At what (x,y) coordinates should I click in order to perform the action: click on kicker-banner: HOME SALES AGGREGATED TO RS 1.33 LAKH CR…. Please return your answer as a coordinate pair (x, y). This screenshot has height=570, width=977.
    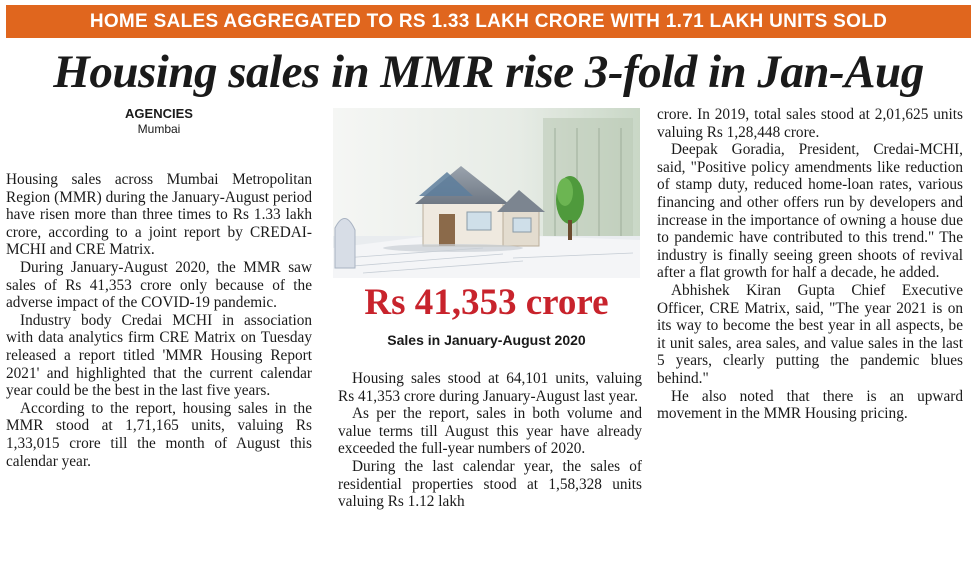
    Looking at the image, I should click on (488, 21).